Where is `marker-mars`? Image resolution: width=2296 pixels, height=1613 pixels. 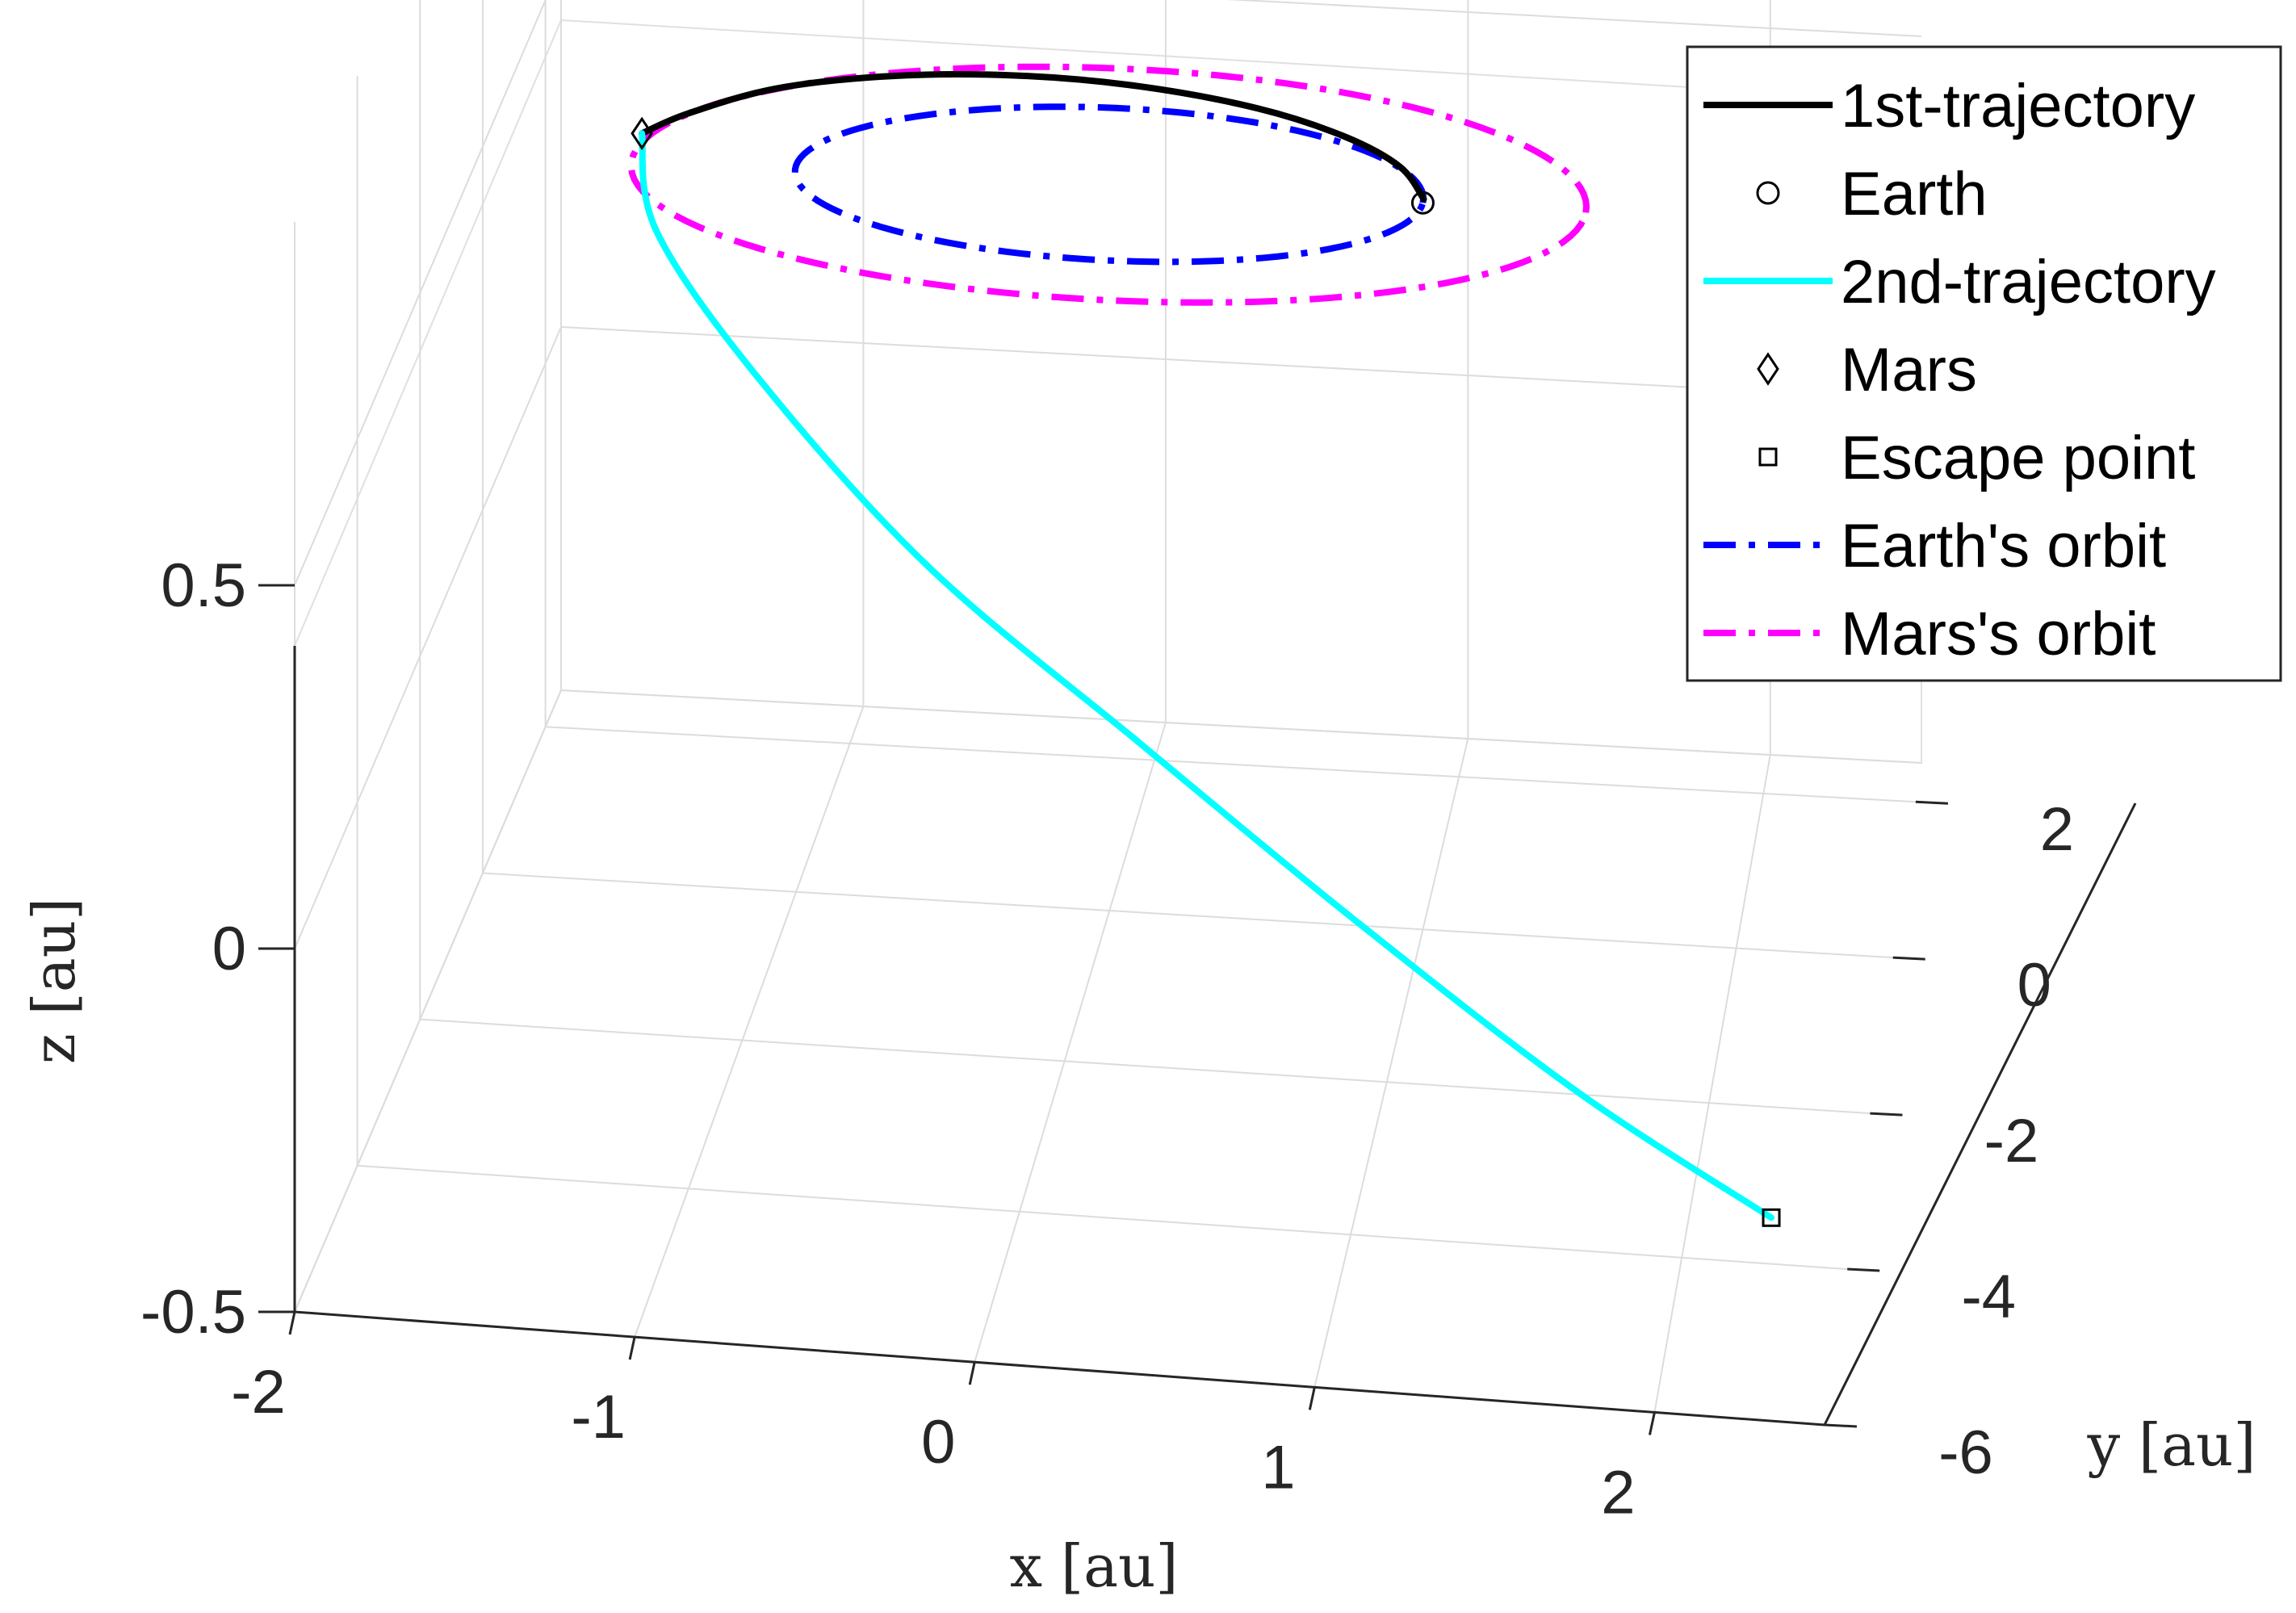 marker-mars is located at coordinates (642, 133).